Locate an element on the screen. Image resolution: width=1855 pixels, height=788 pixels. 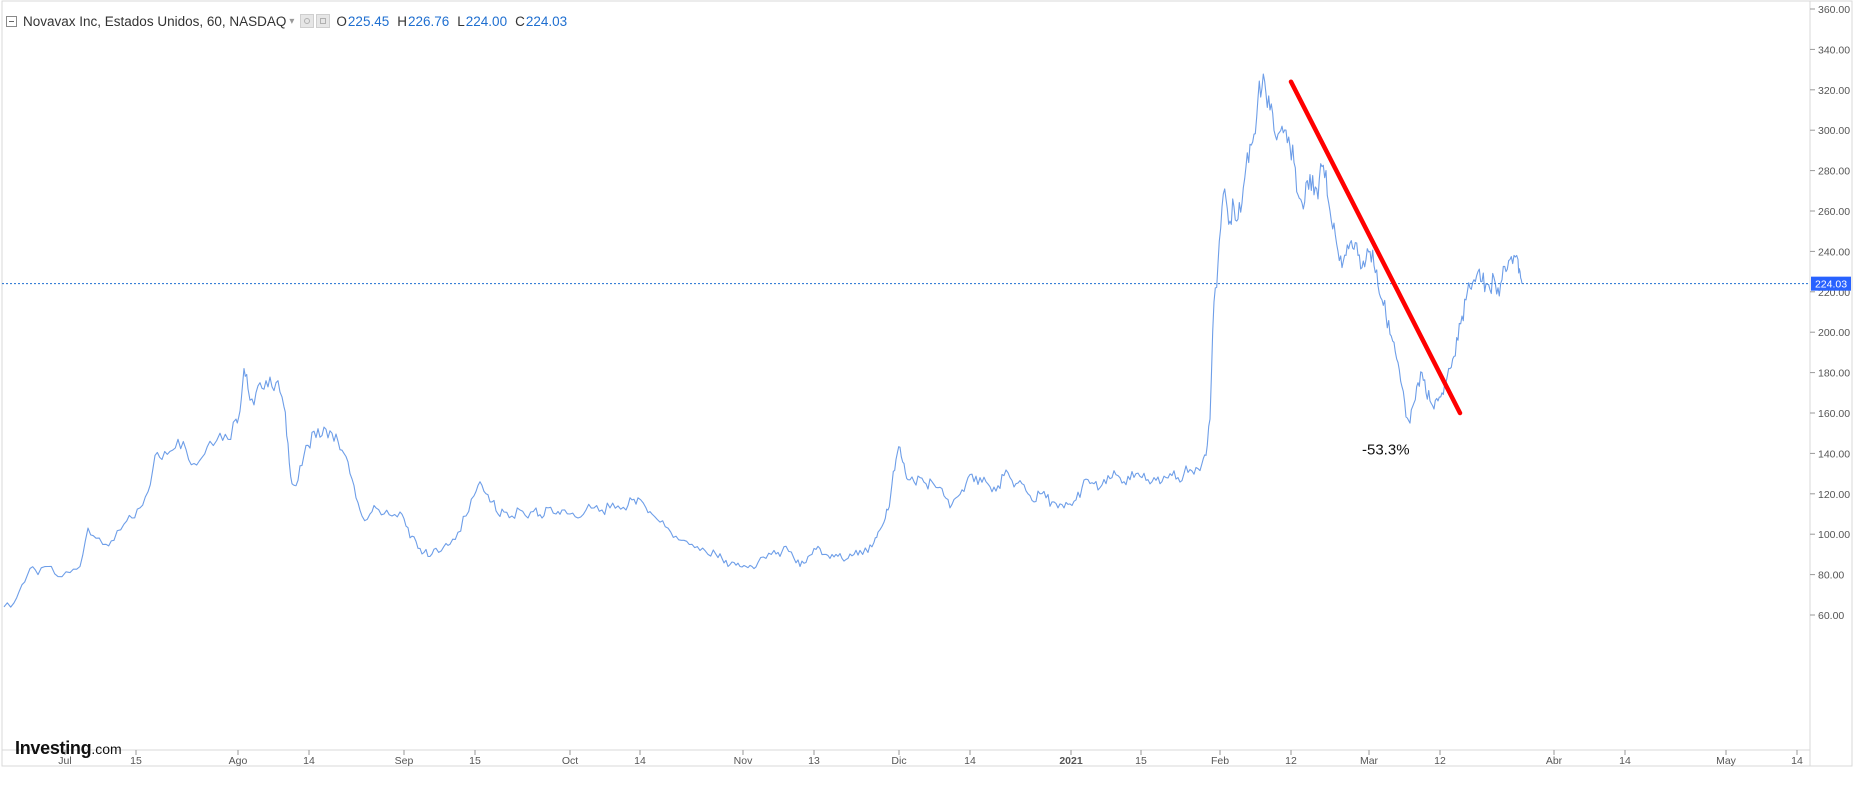
x-tick-label: Abr is located at coordinates (1554, 761).